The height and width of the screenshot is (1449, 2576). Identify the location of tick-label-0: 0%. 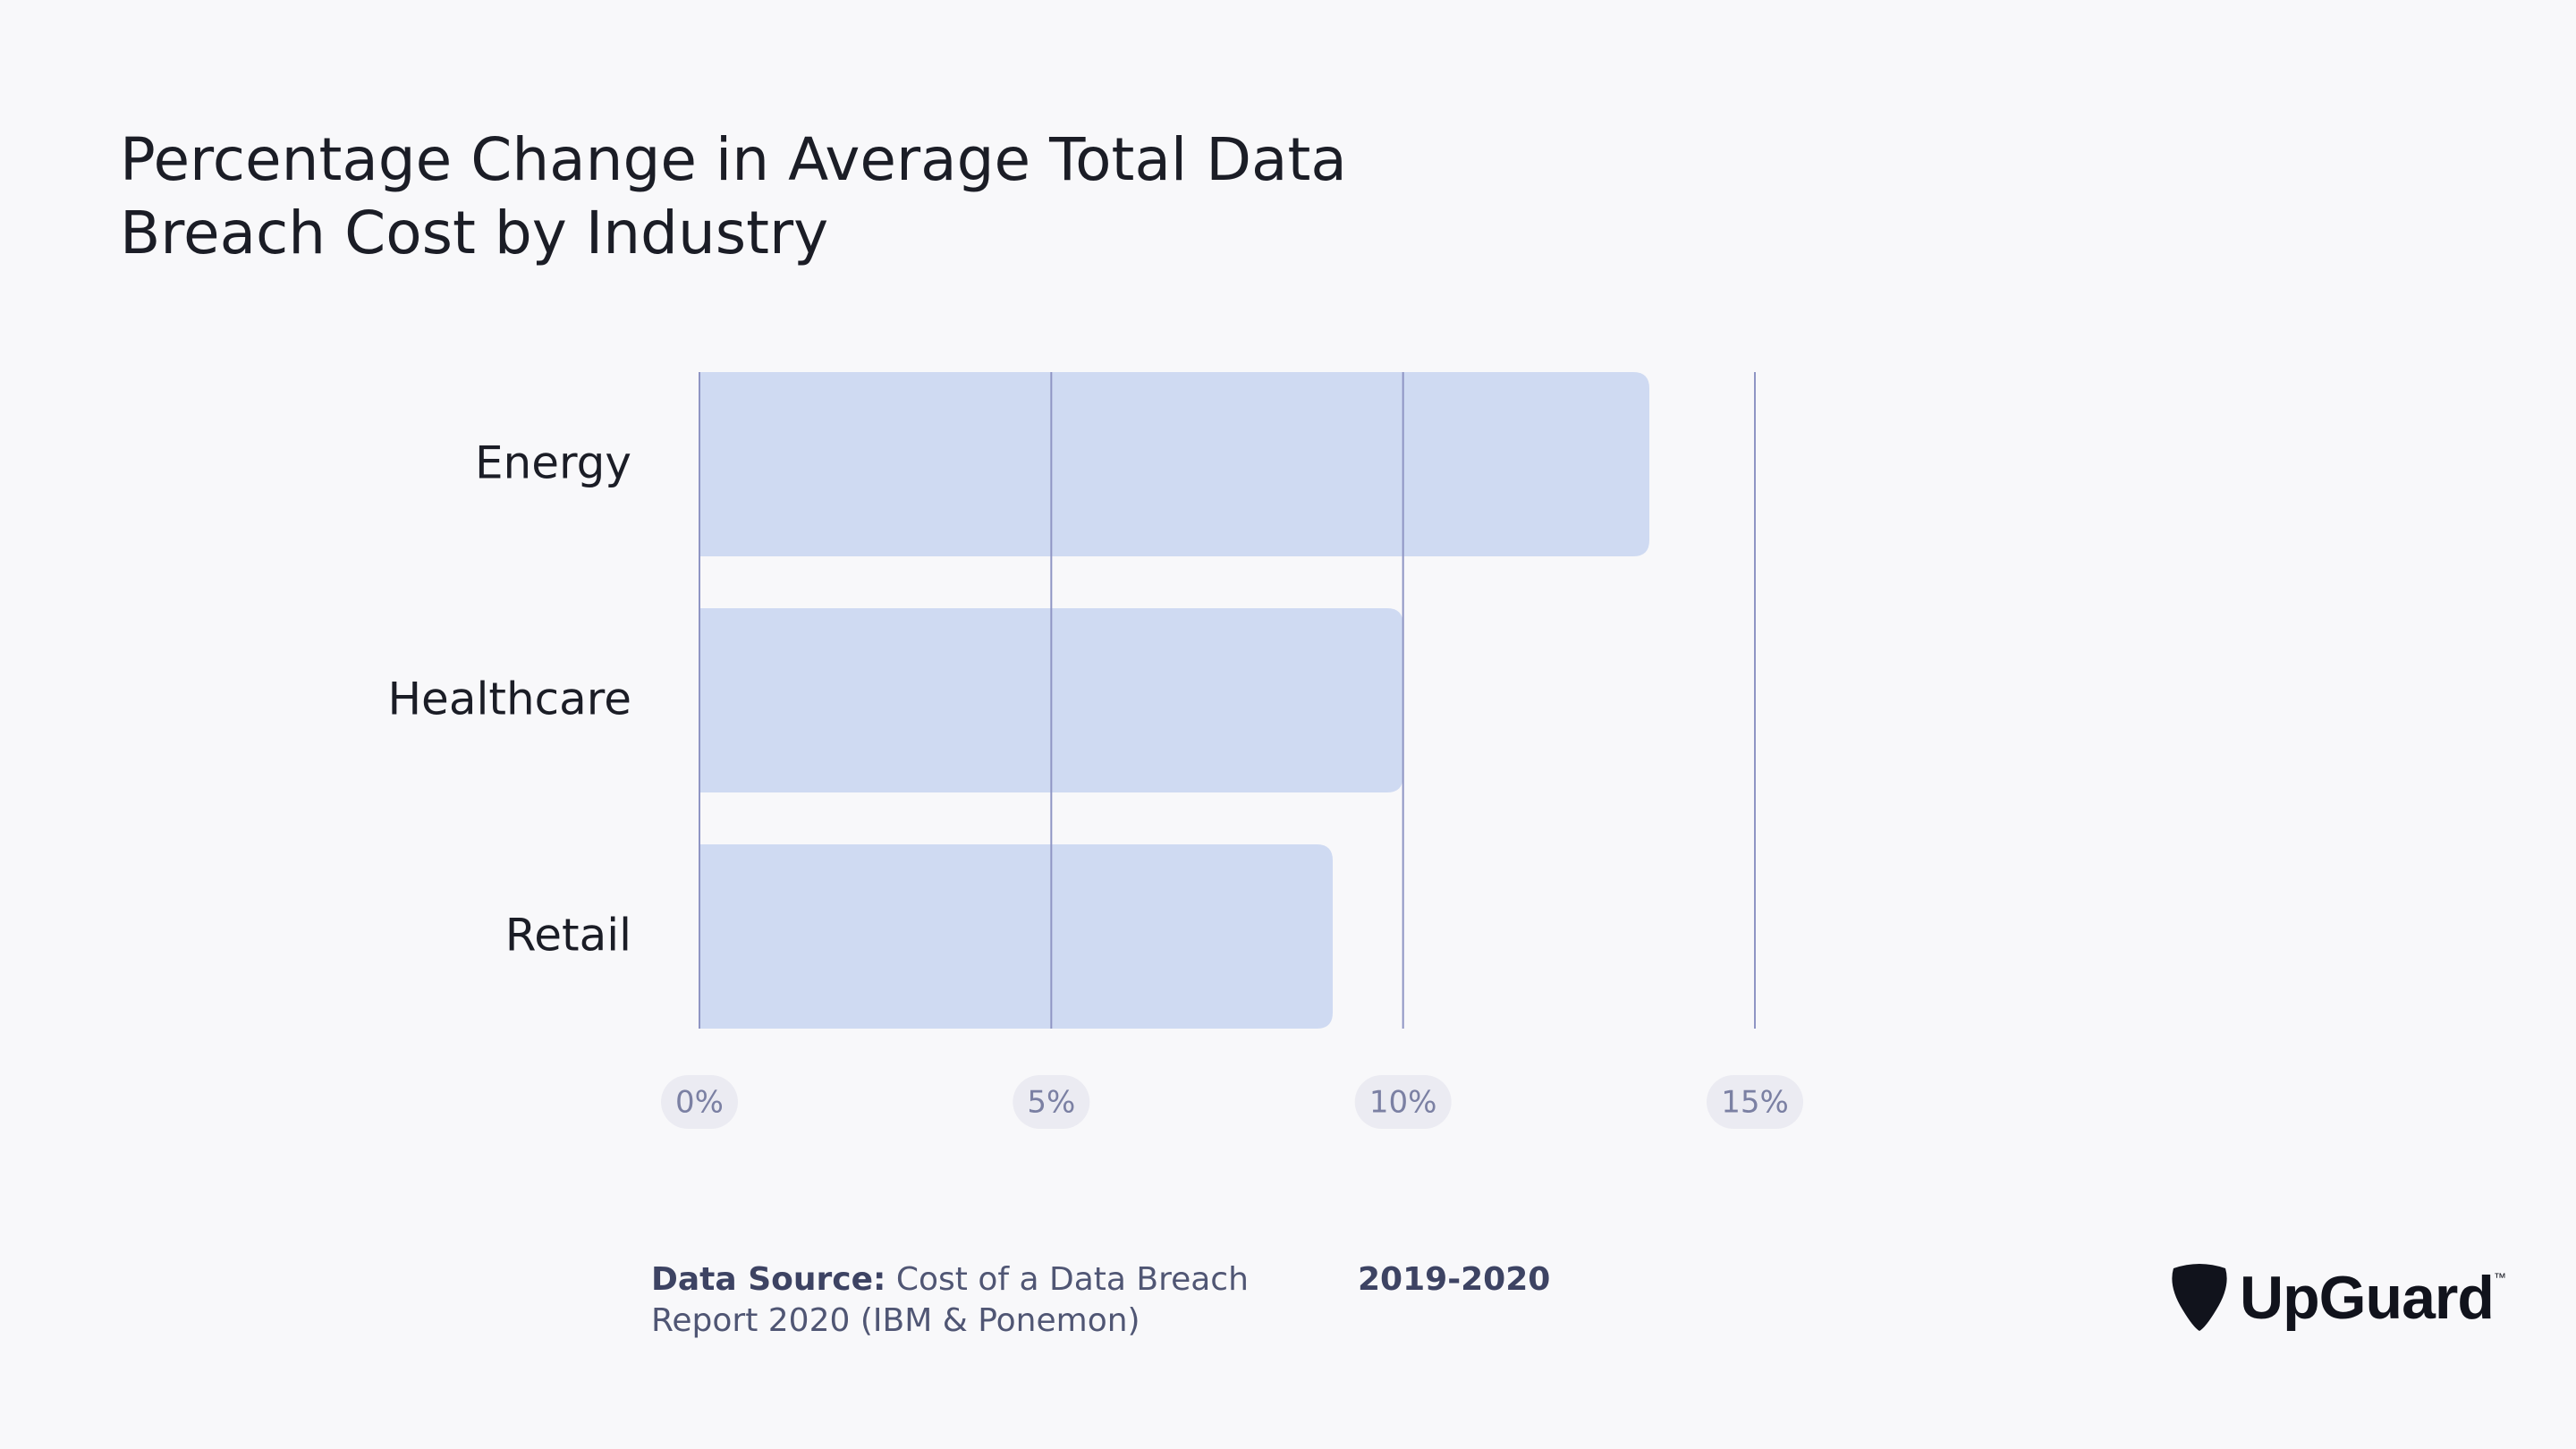
(699, 1103).